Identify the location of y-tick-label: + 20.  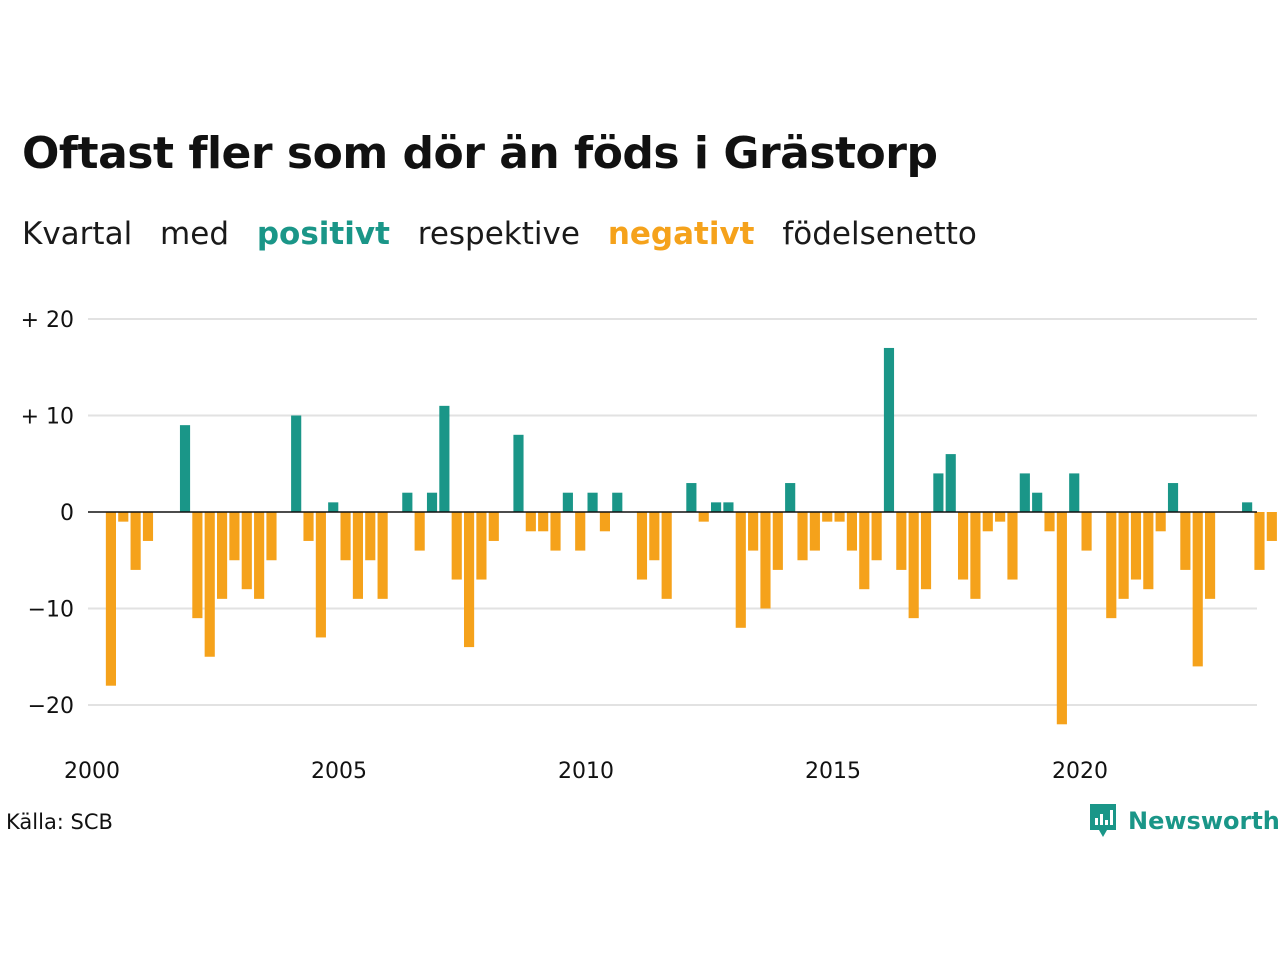
(47, 320).